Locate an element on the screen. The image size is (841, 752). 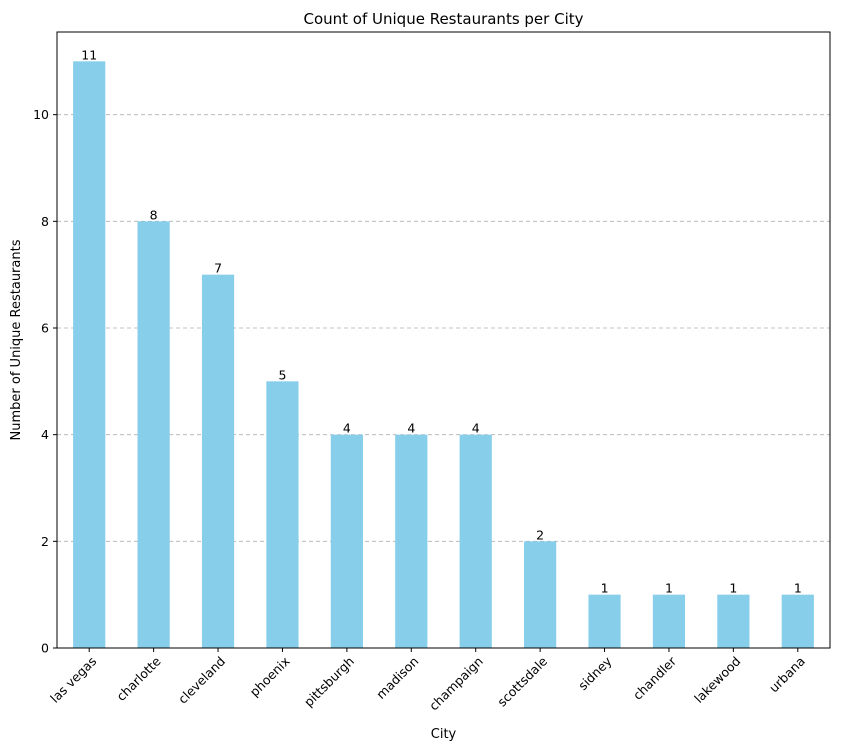
y-tick-label: 6 is located at coordinates (45, 328).